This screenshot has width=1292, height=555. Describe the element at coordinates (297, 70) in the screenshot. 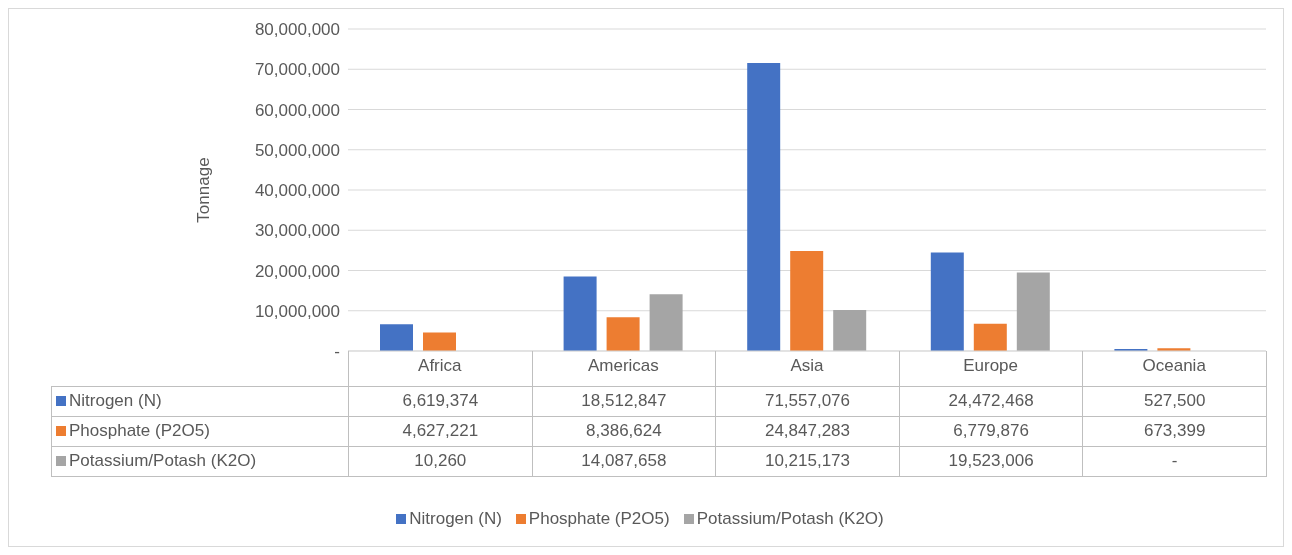

I see `y-tick-label: 70,000,000` at that location.